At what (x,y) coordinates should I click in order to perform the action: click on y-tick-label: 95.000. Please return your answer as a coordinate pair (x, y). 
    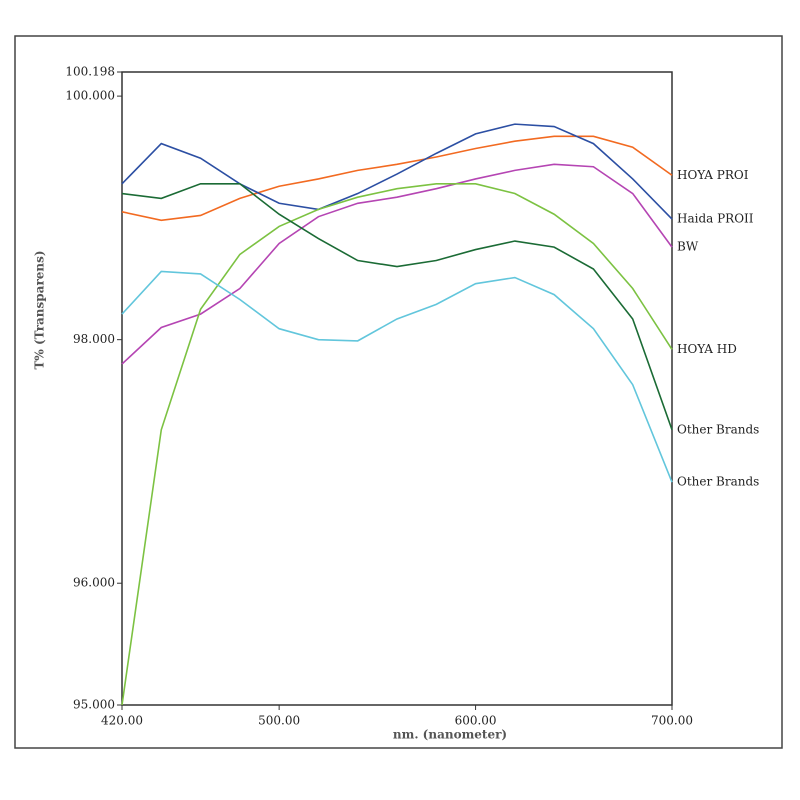
    Looking at the image, I should click on (94, 705).